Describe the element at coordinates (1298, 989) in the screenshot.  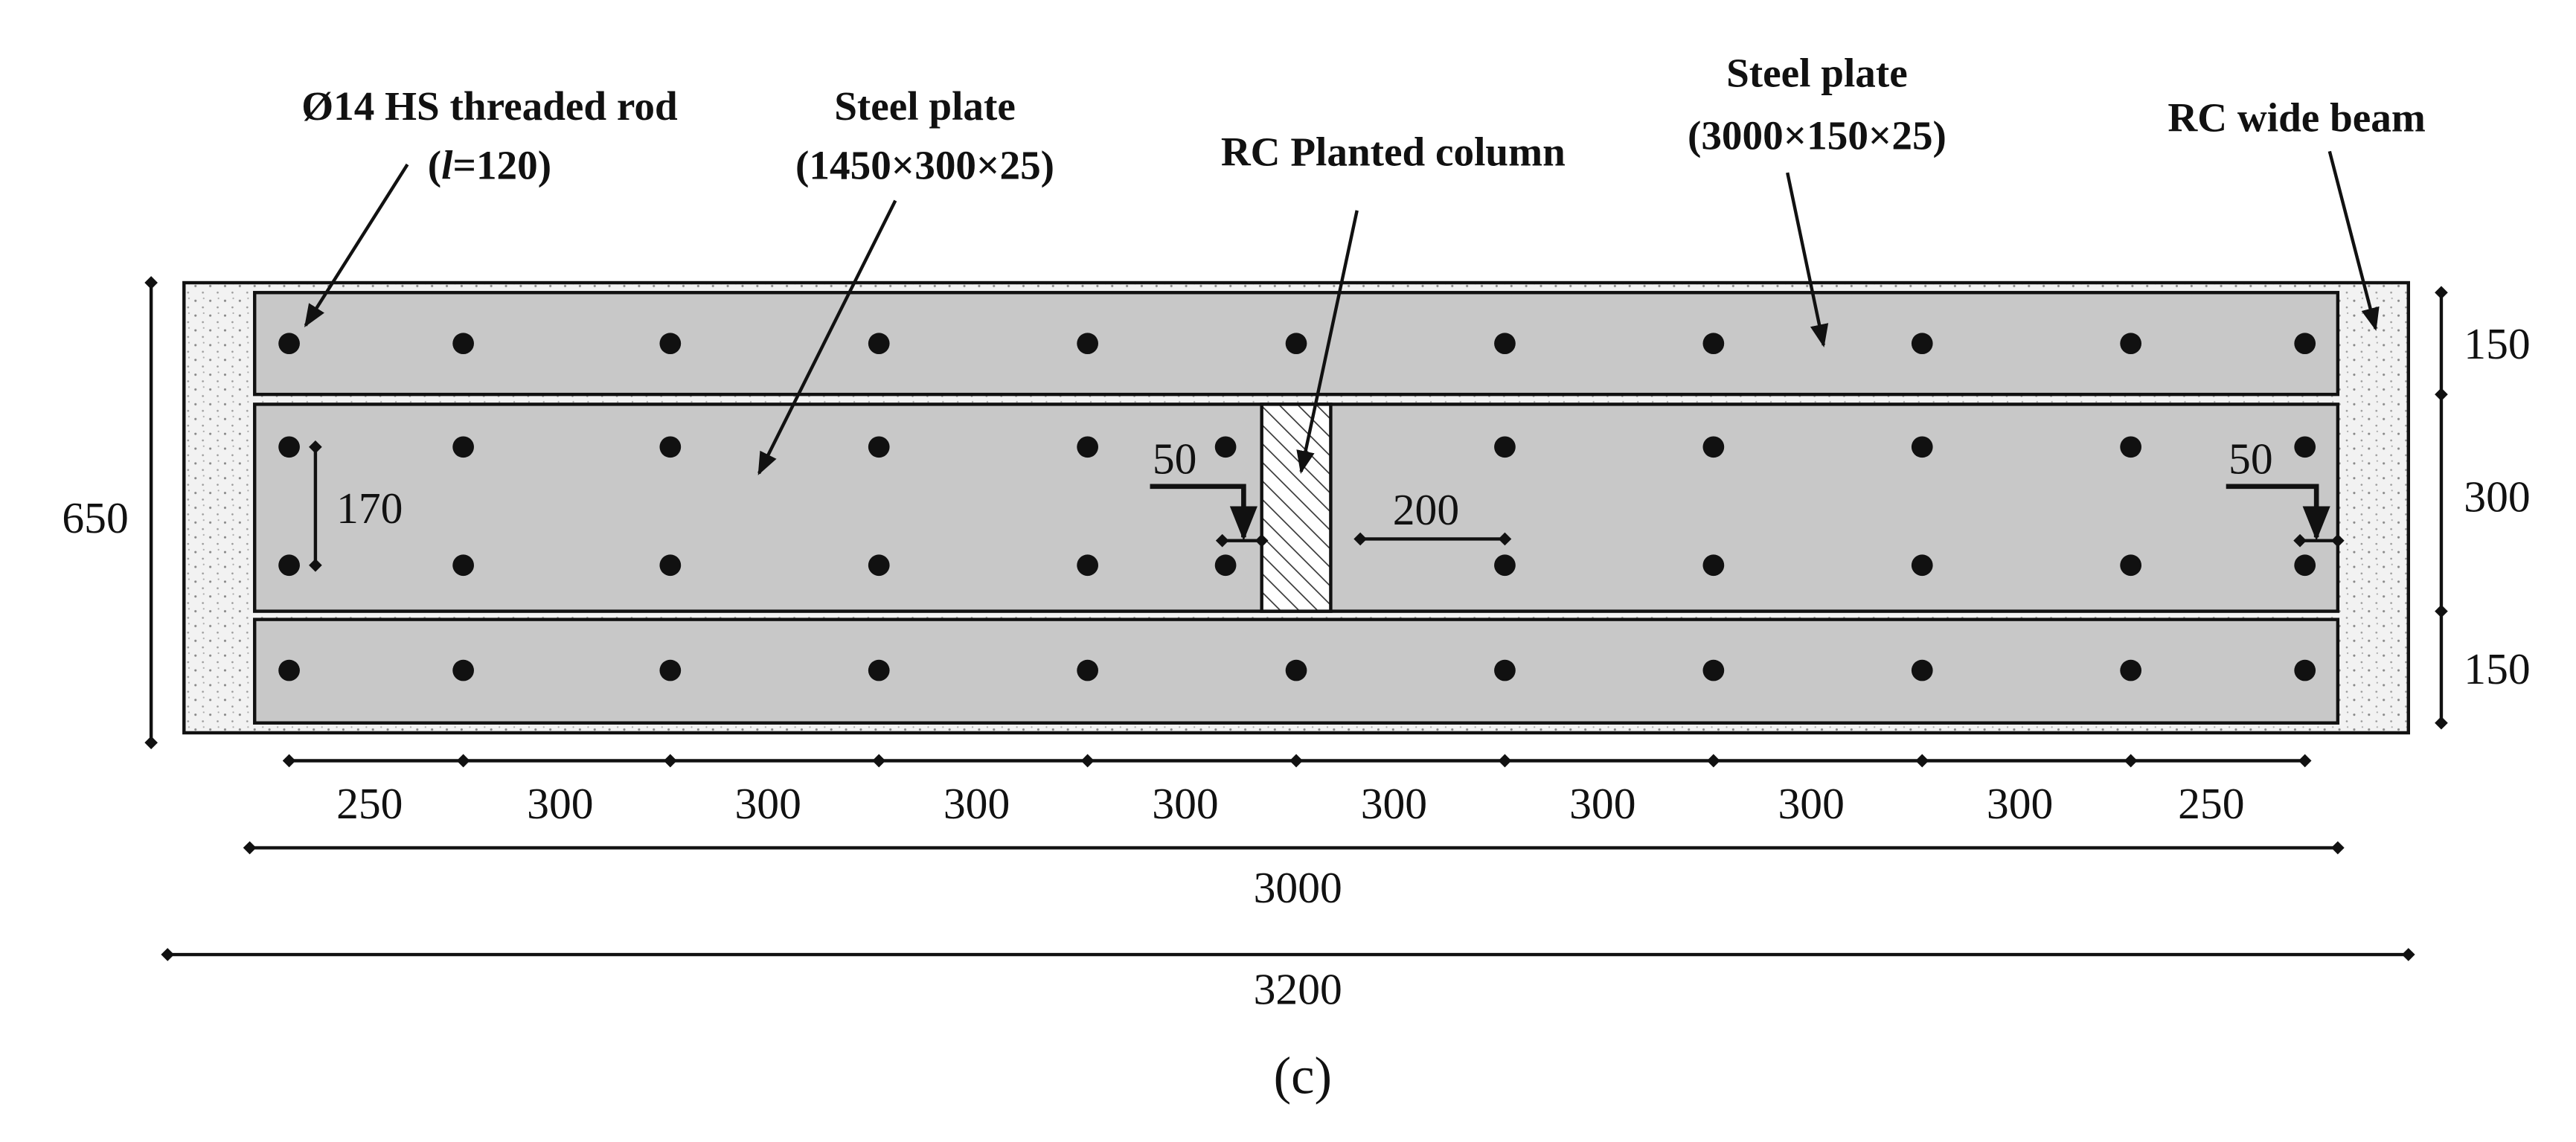
I see `dimension: 3200` at that location.